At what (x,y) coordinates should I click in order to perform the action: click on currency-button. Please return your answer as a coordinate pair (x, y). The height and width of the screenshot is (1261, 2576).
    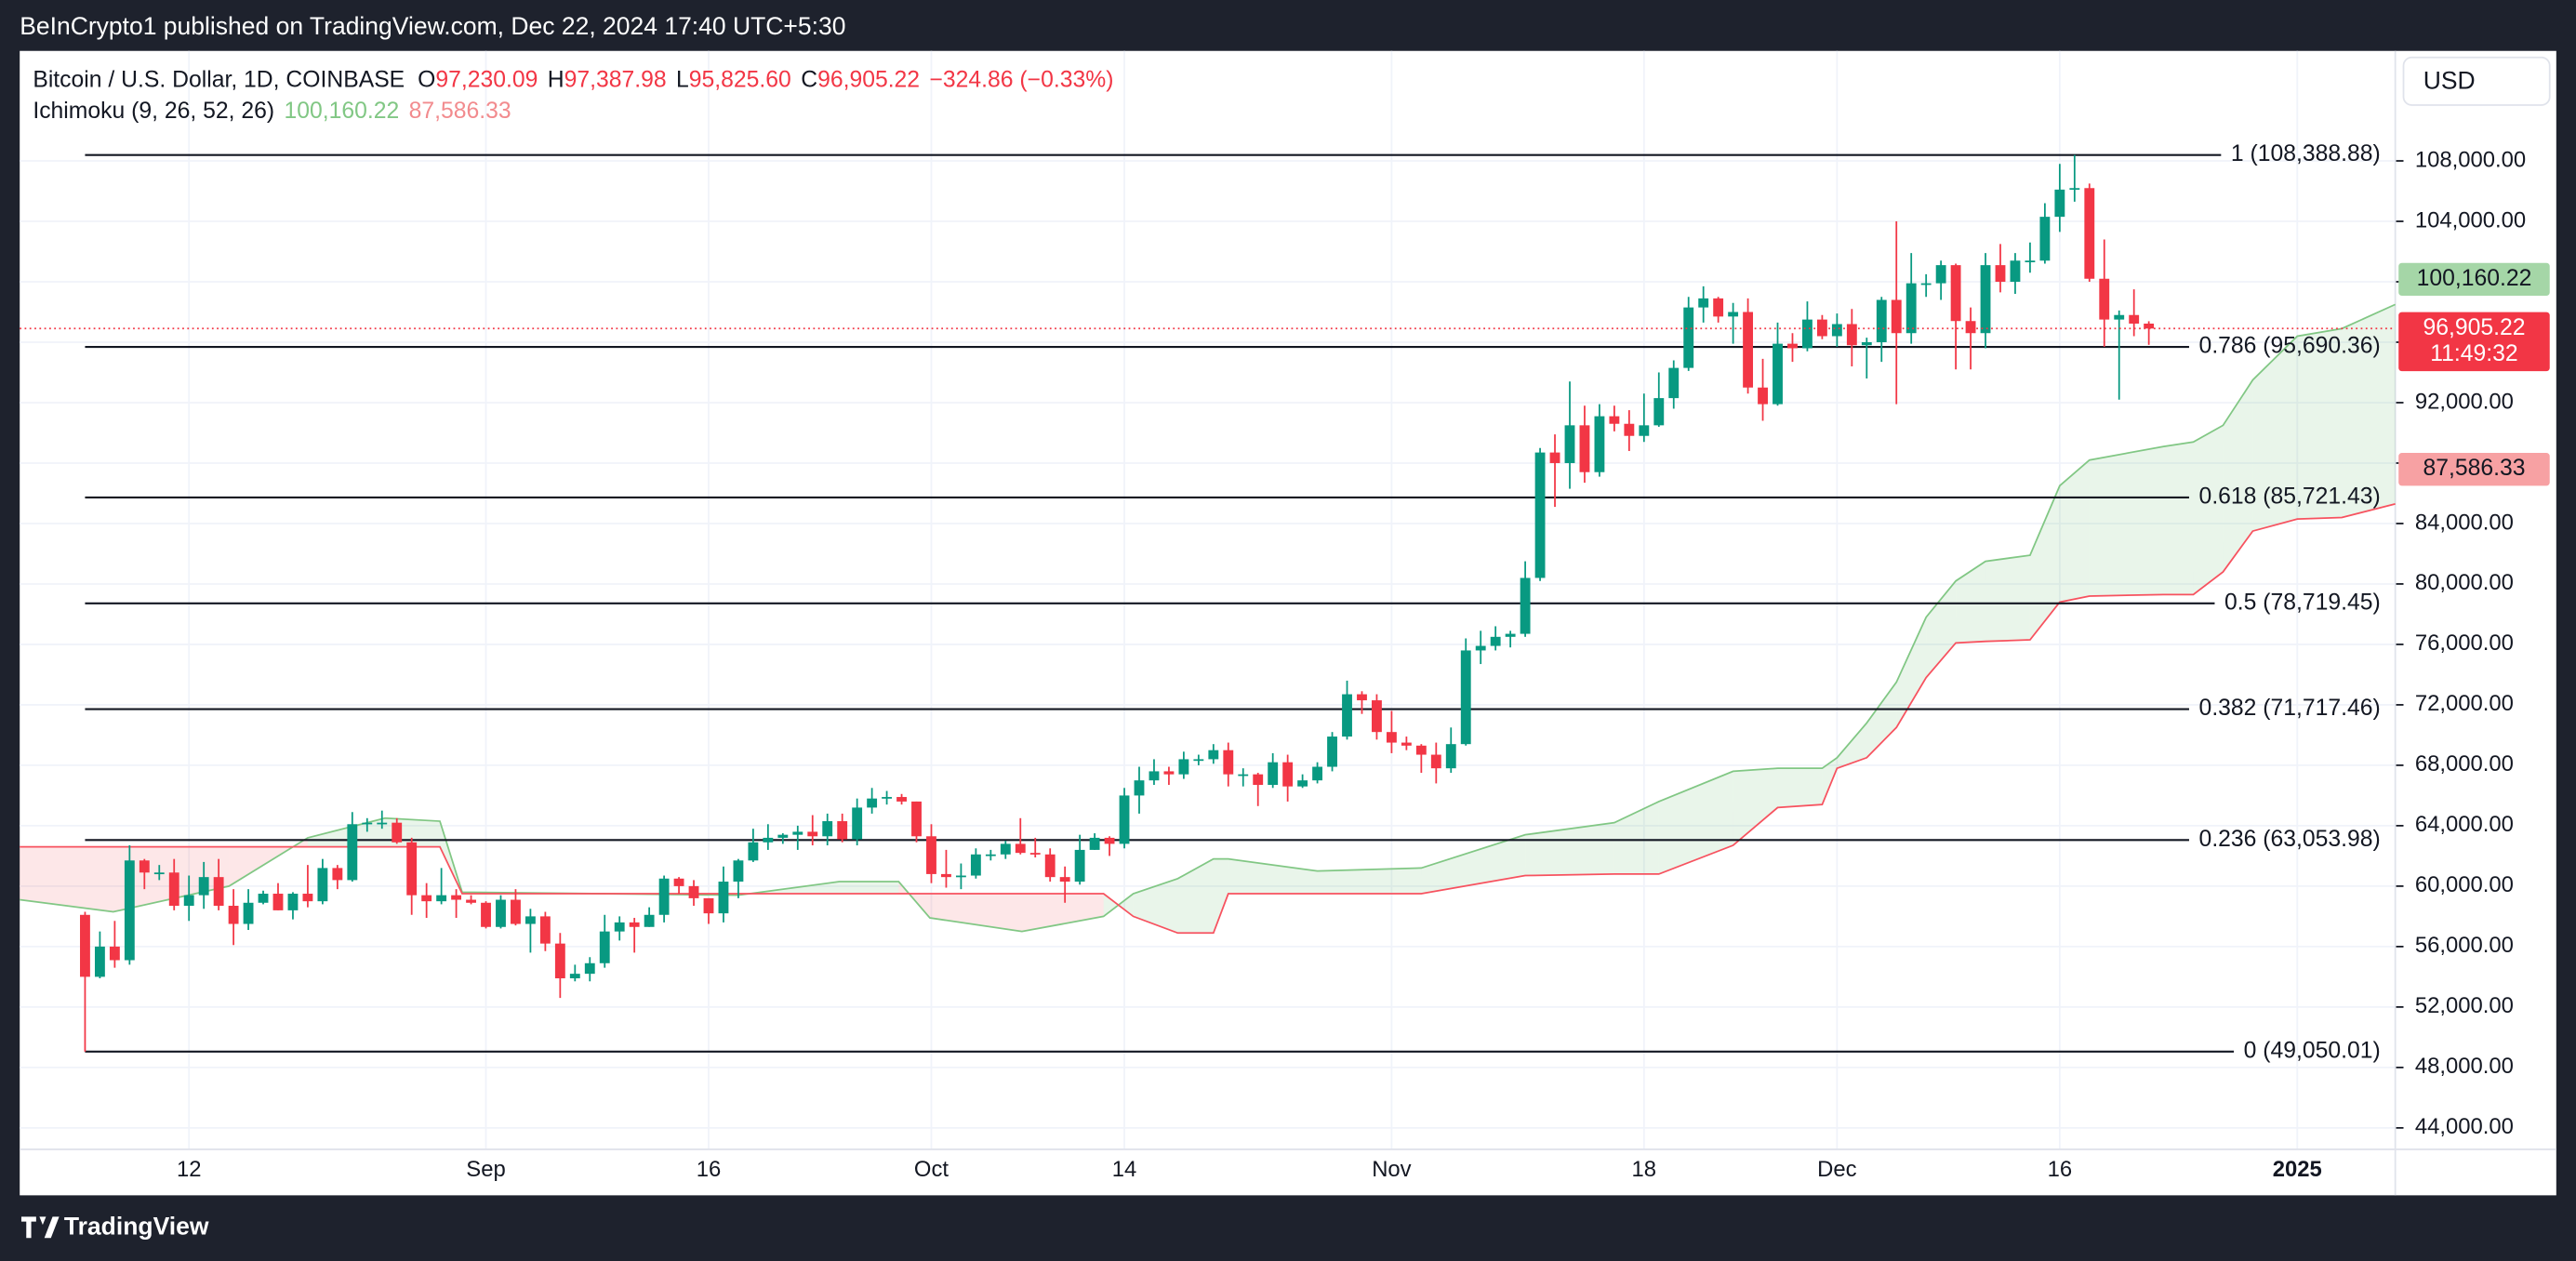
    Looking at the image, I should click on (2476, 81).